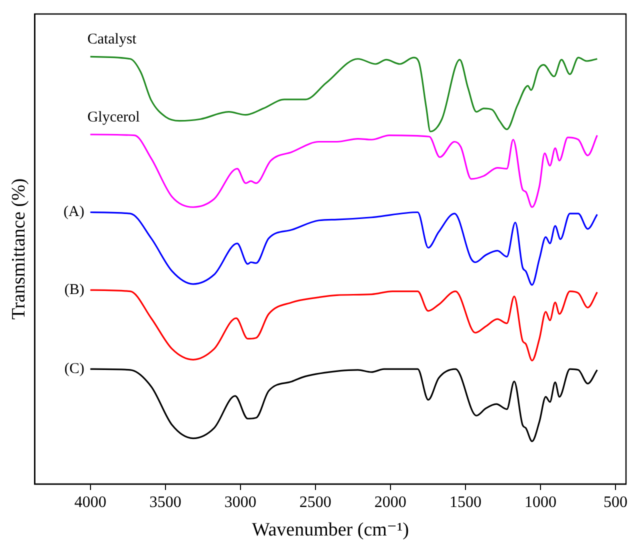 Image resolution: width=632 pixels, height=550 pixels. Describe the element at coordinates (19, 249) in the screenshot. I see `y-axis-title: Transmittance (%)` at that location.